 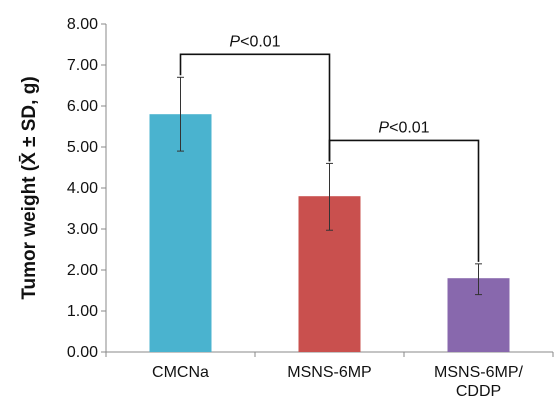 What do you see at coordinates (82, 188) in the screenshot?
I see `y-tick-label: 4.00` at bounding box center [82, 188].